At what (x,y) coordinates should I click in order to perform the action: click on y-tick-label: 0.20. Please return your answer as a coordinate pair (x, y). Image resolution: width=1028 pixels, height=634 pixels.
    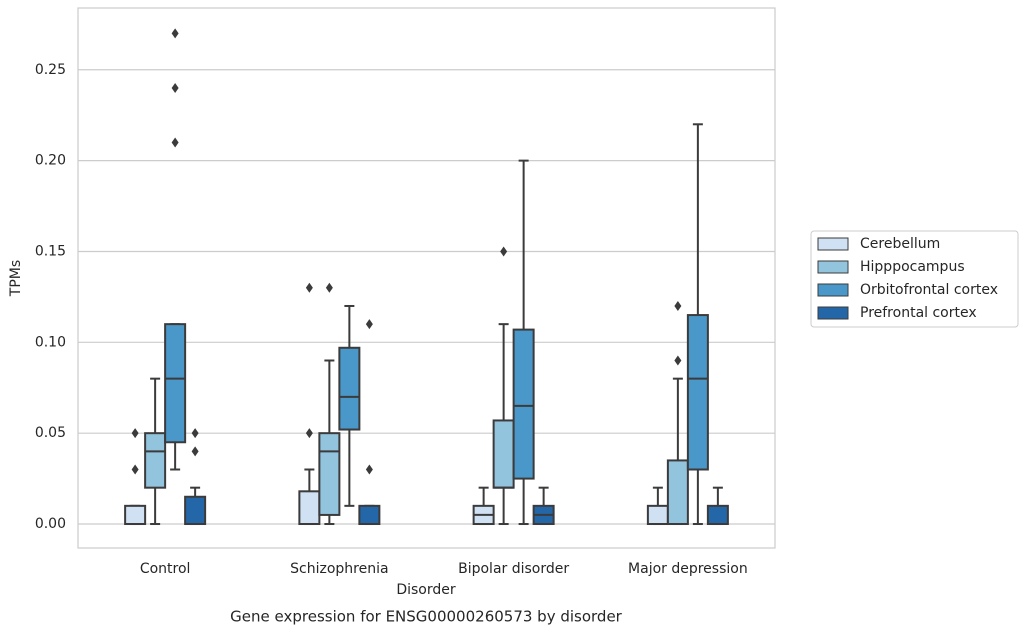
    Looking at the image, I should click on (50, 161).